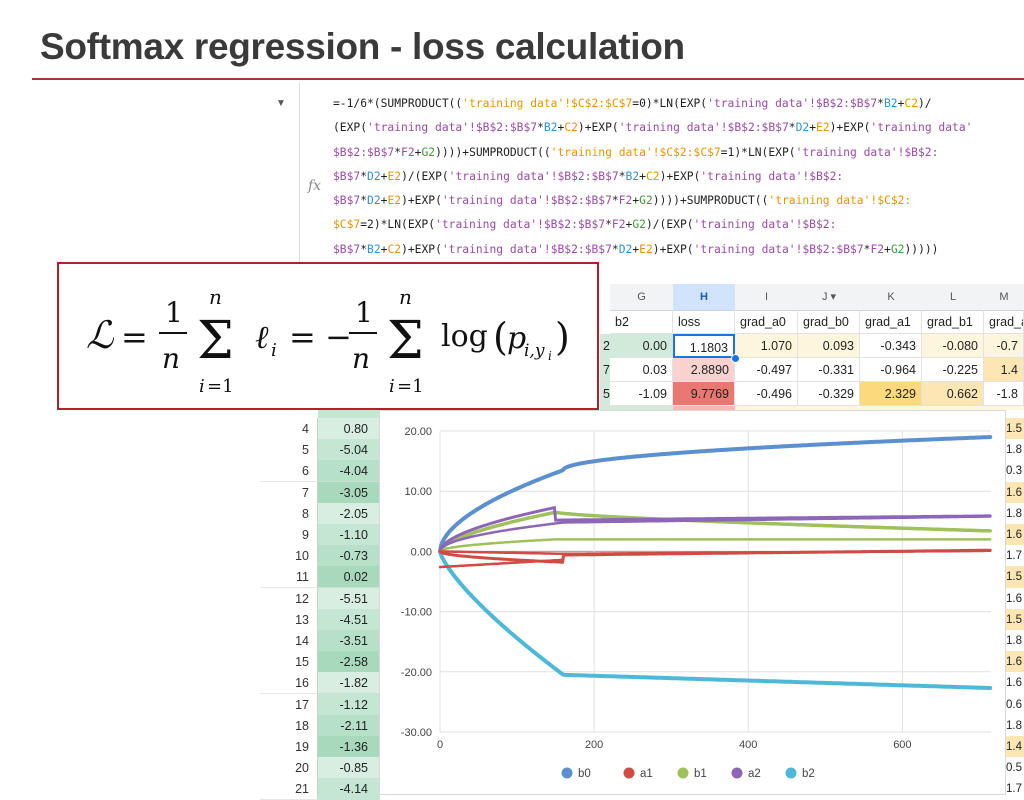  What do you see at coordinates (289, 556) in the screenshot?
I see `row-number: 10` at bounding box center [289, 556].